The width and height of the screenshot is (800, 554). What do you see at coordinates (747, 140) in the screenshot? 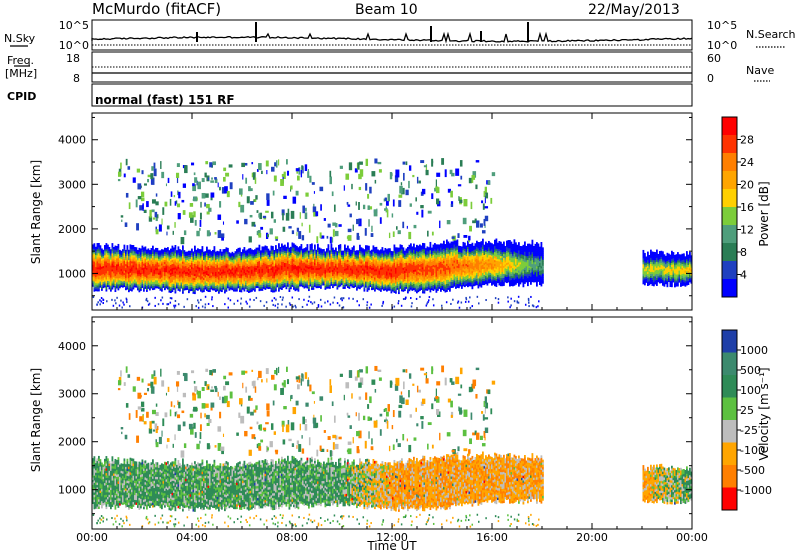
I see `power-colorbar-tick-label: 28` at bounding box center [747, 140].